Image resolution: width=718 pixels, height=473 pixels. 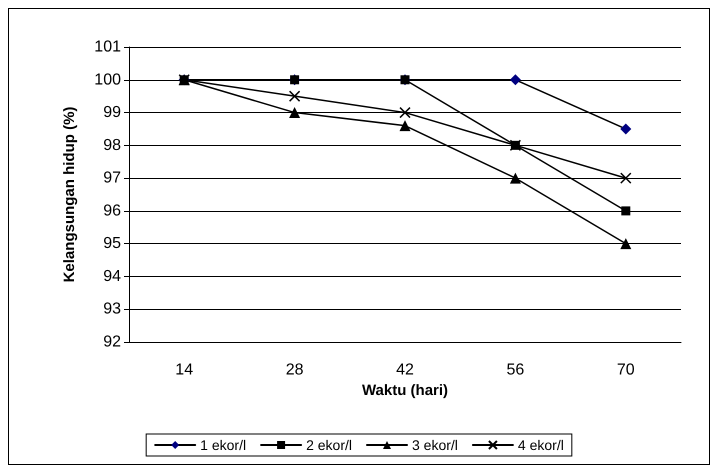 I want to click on y-tick-label: 101, so click(x=108, y=47).